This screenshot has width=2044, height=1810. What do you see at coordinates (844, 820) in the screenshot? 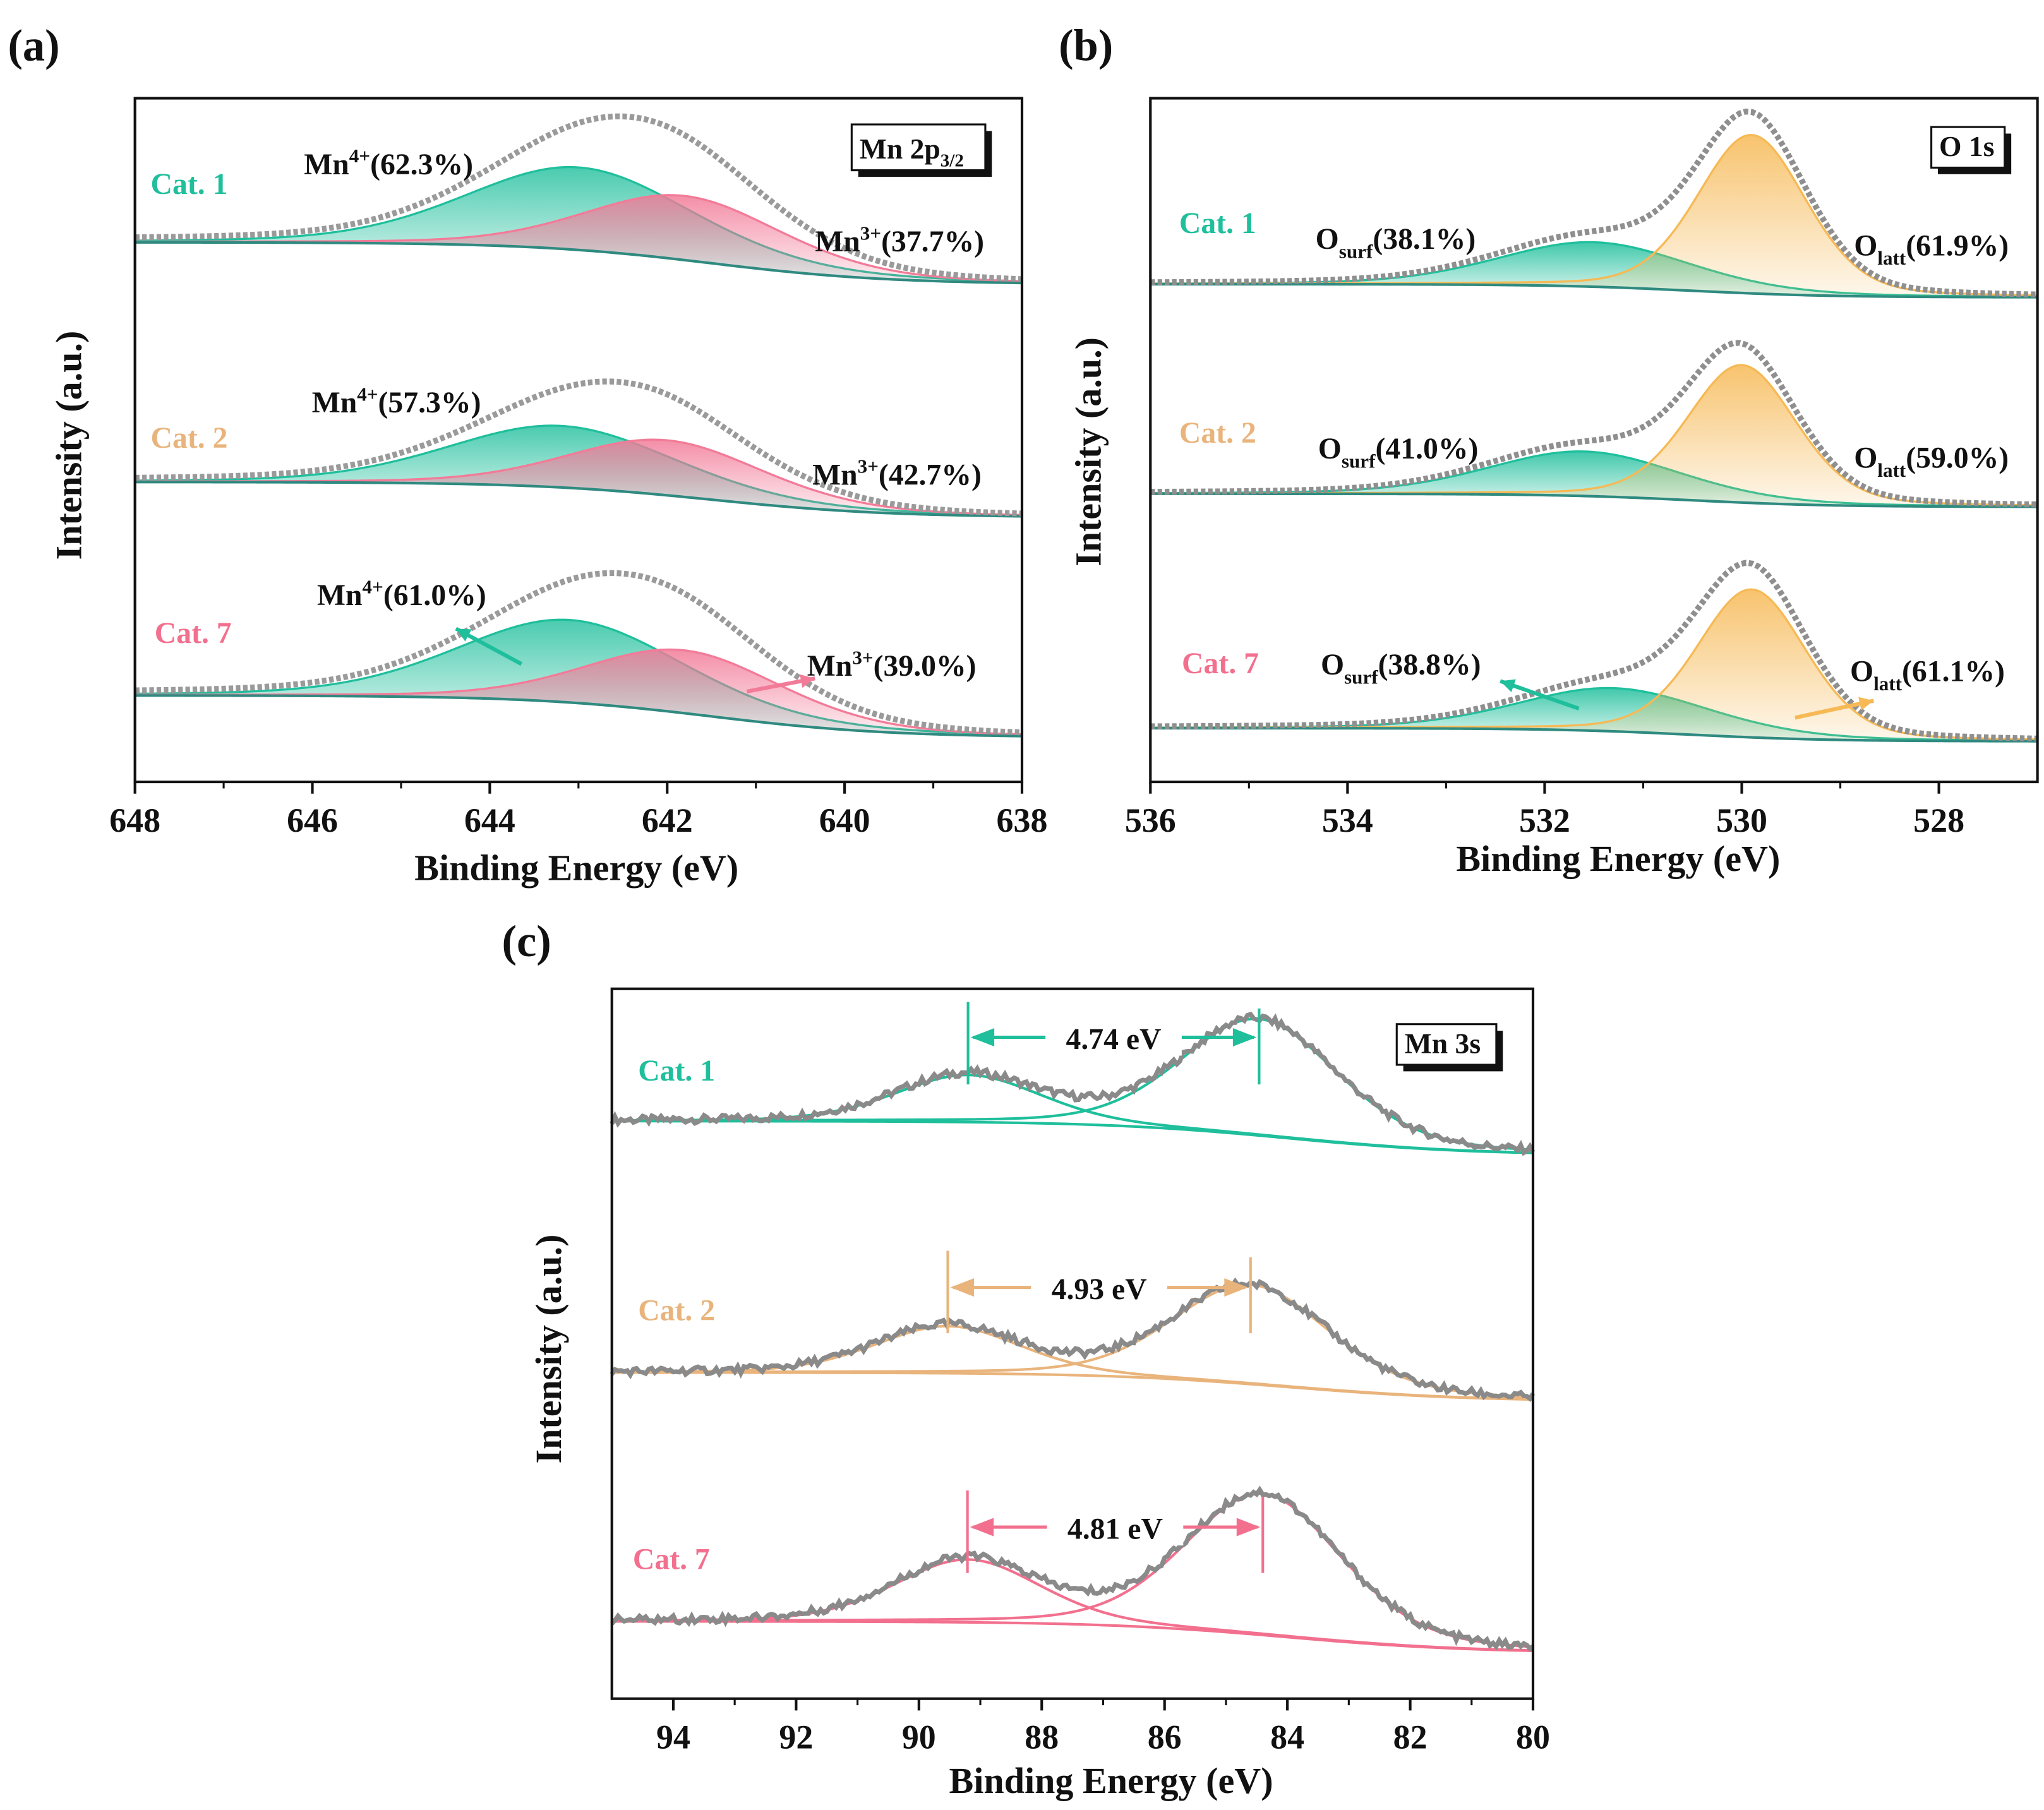
I see `x-tick-label: 640` at bounding box center [844, 820].